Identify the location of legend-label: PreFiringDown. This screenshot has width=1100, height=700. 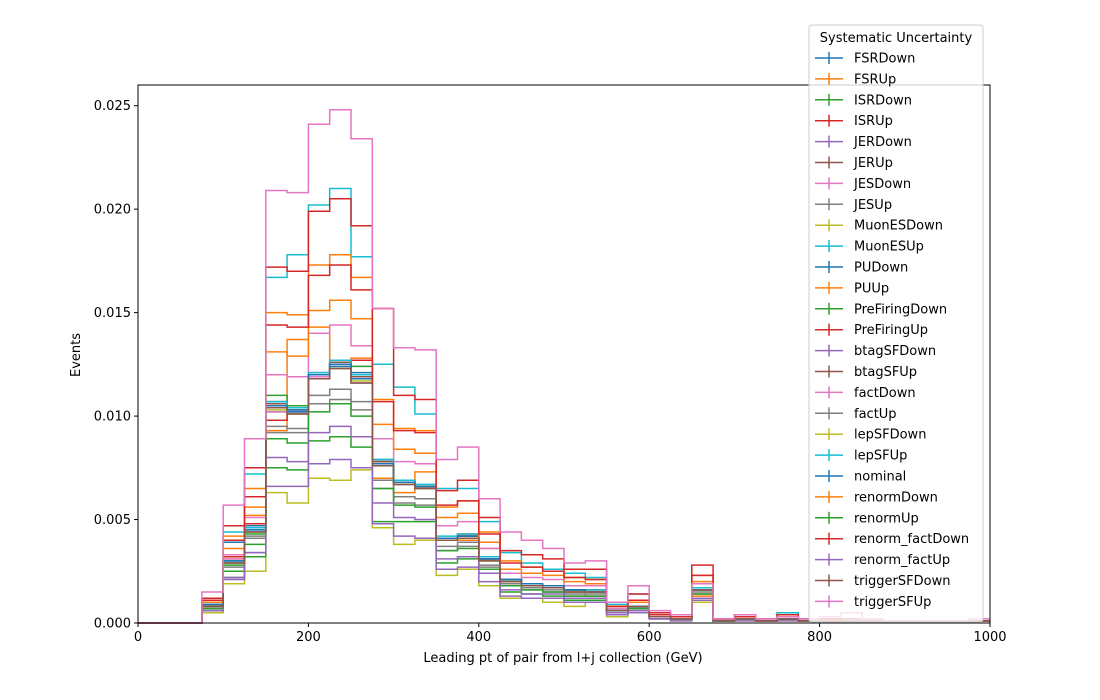
(900, 309).